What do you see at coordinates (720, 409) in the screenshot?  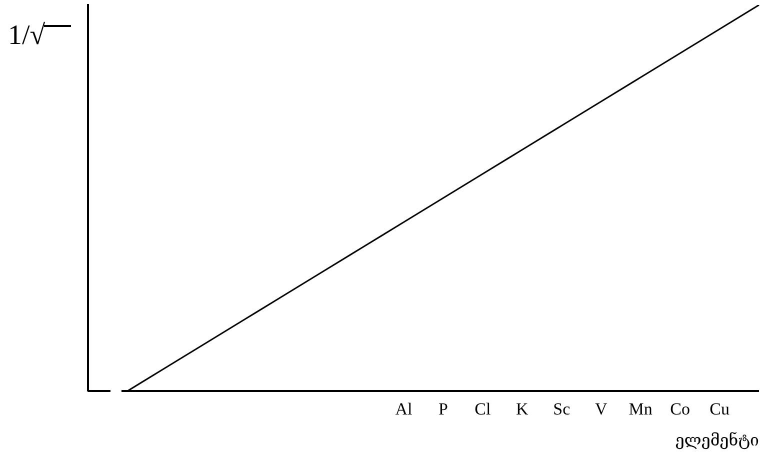 I see `x-tick-label: Cu` at bounding box center [720, 409].